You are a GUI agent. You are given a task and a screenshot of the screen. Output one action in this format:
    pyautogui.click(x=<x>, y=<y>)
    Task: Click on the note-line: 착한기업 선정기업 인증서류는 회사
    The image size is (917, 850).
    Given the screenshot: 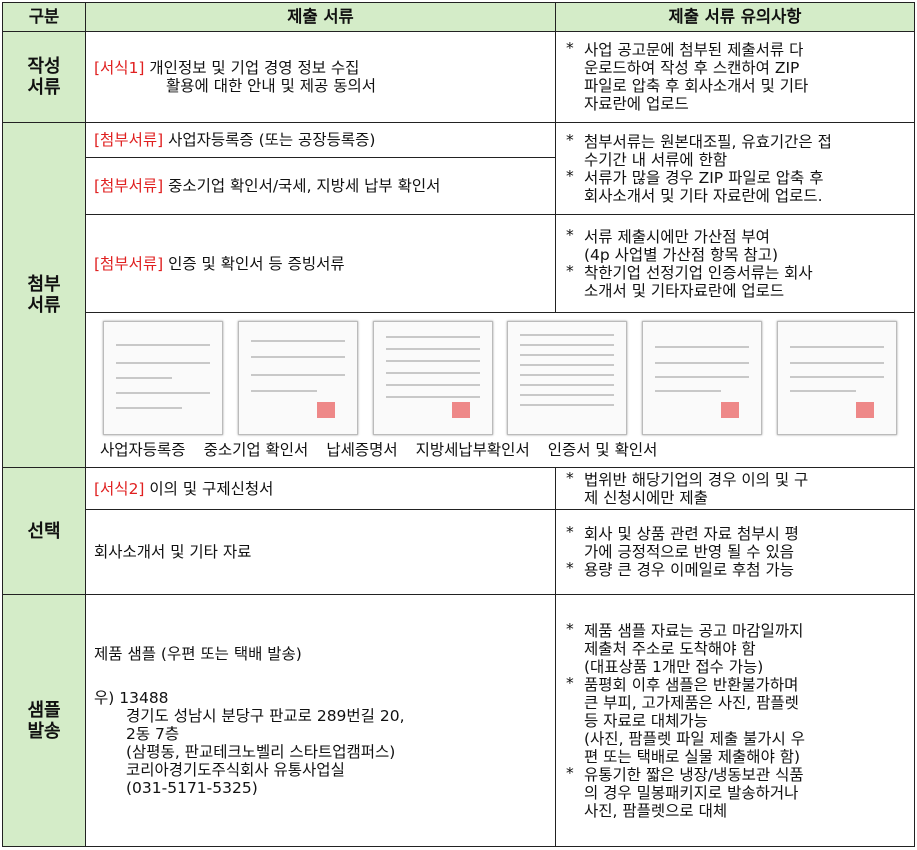 What is the action you would take?
    pyautogui.click(x=698, y=272)
    